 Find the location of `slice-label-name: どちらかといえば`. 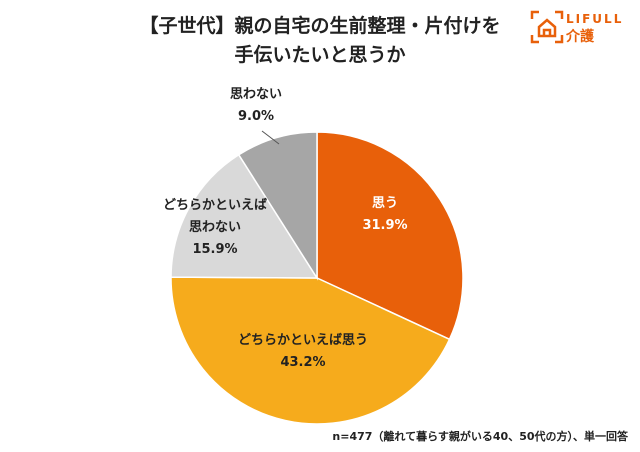

slice-label-name: どちらかといえば is located at coordinates (215, 205).